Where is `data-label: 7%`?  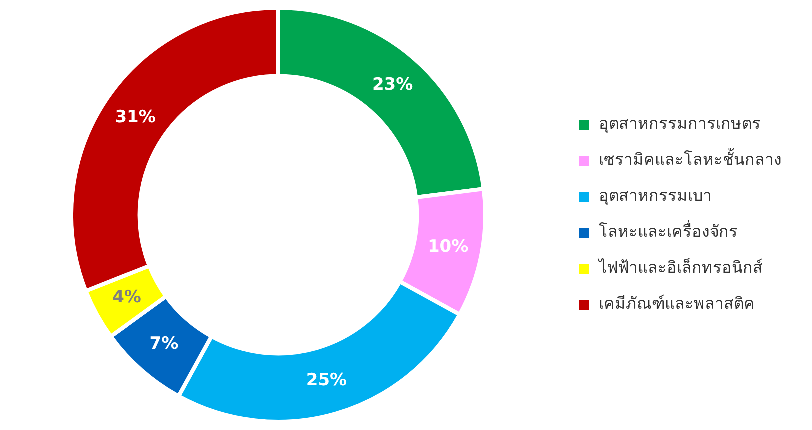
data-label: 7% is located at coordinates (164, 344).